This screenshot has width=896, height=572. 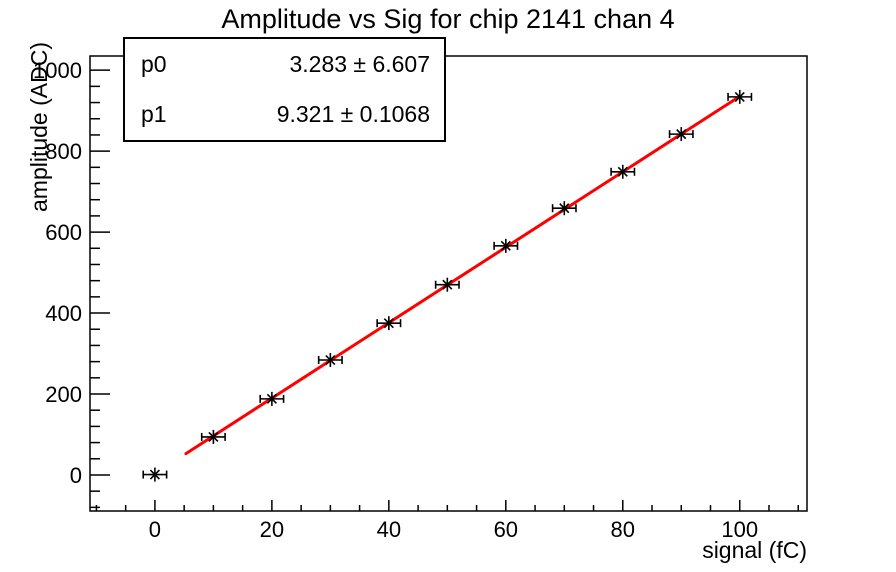 I want to click on stats-param-name: p0, so click(x=154, y=63).